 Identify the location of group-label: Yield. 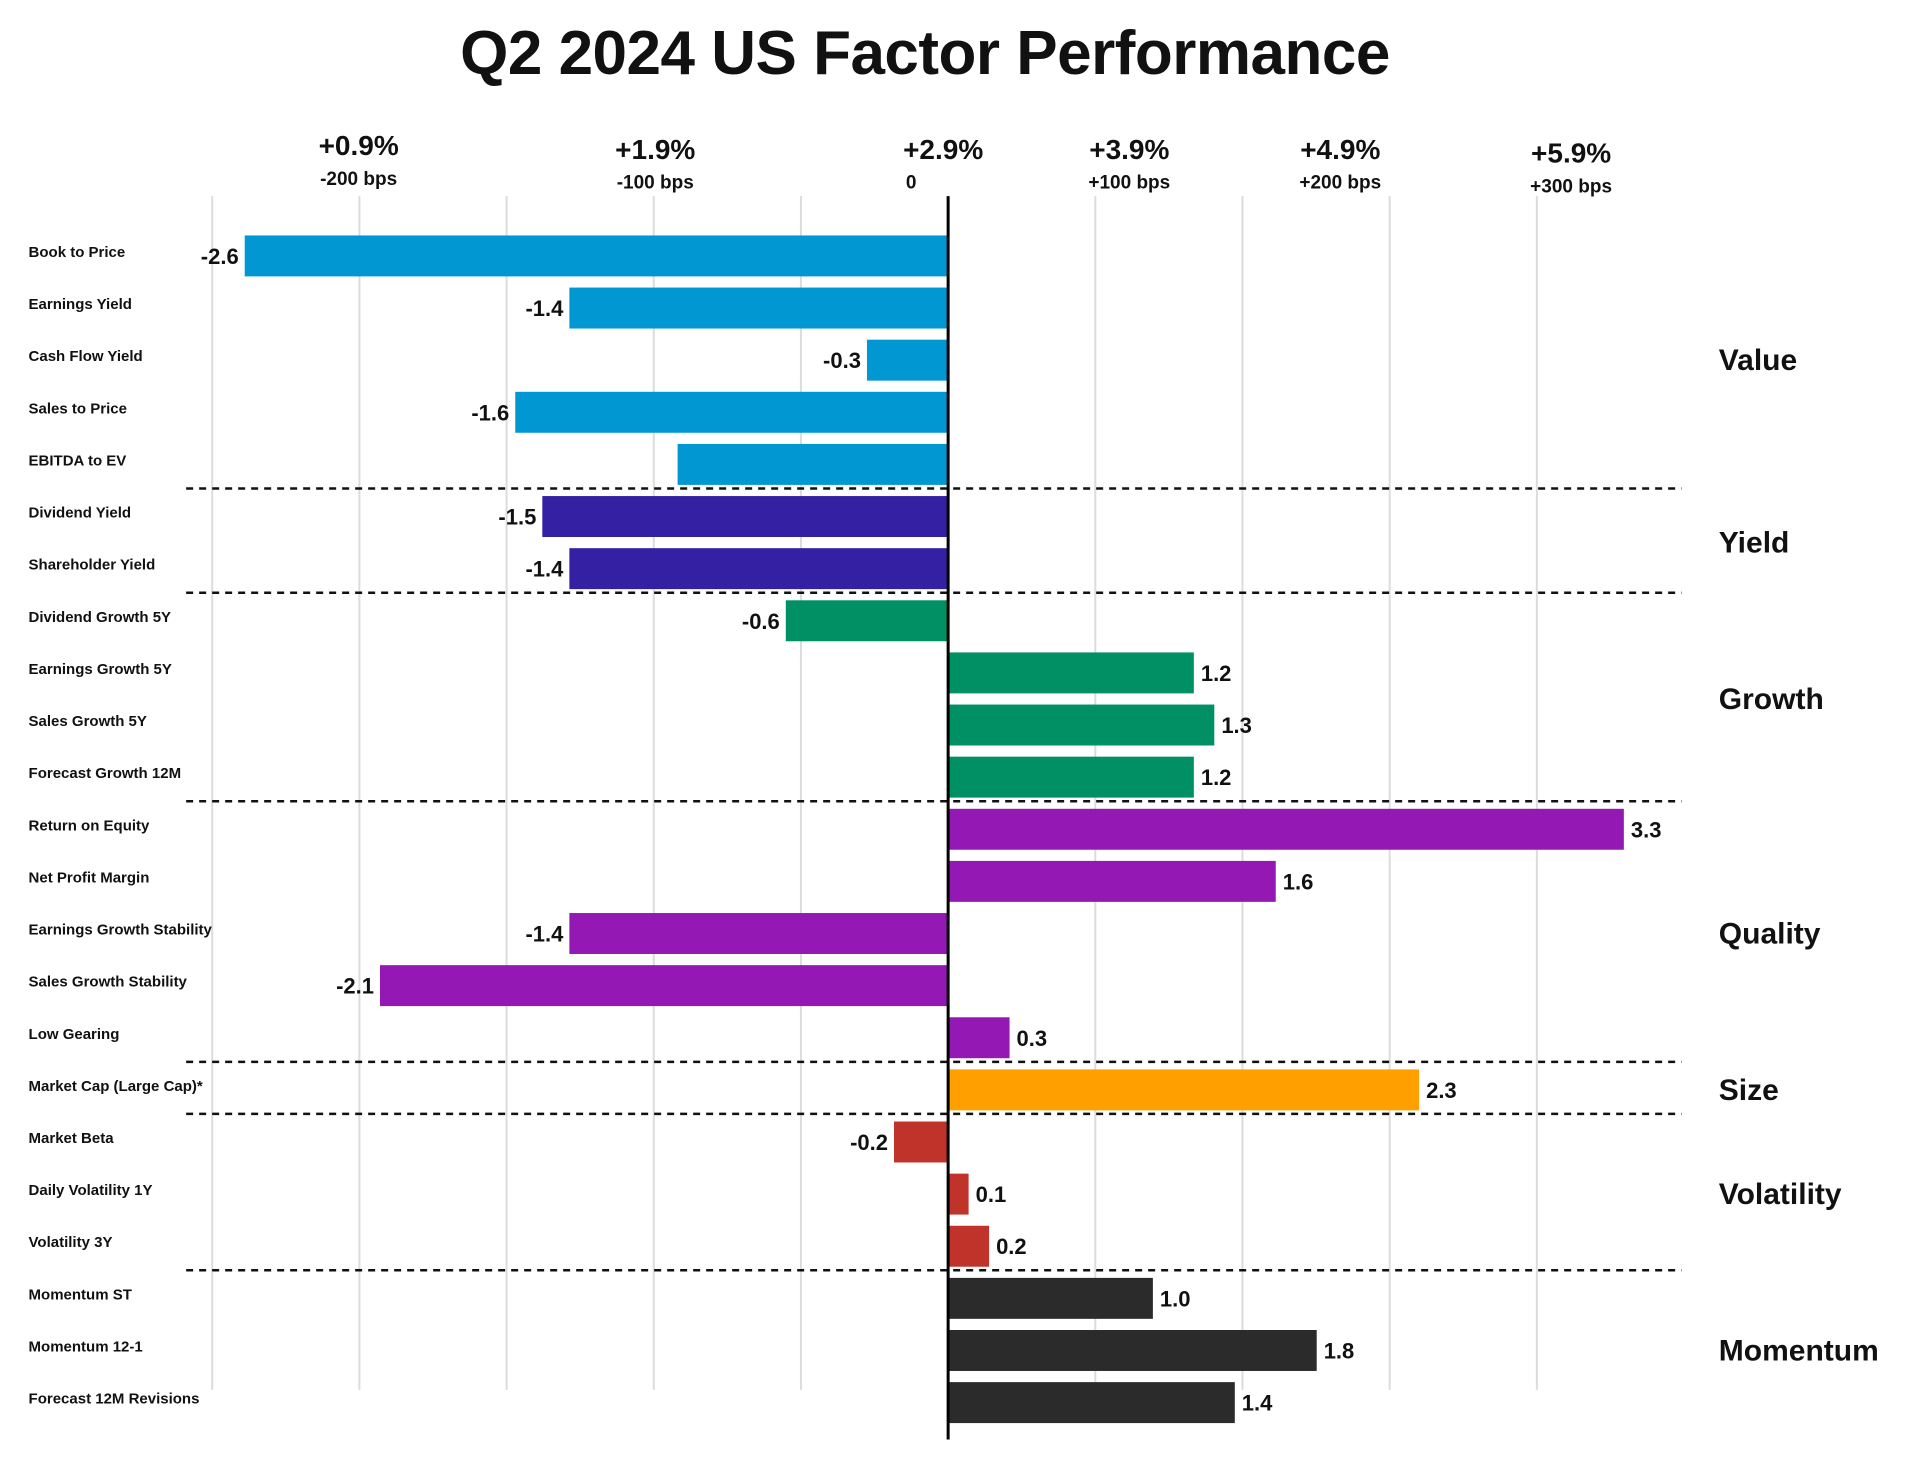
(1754, 543).